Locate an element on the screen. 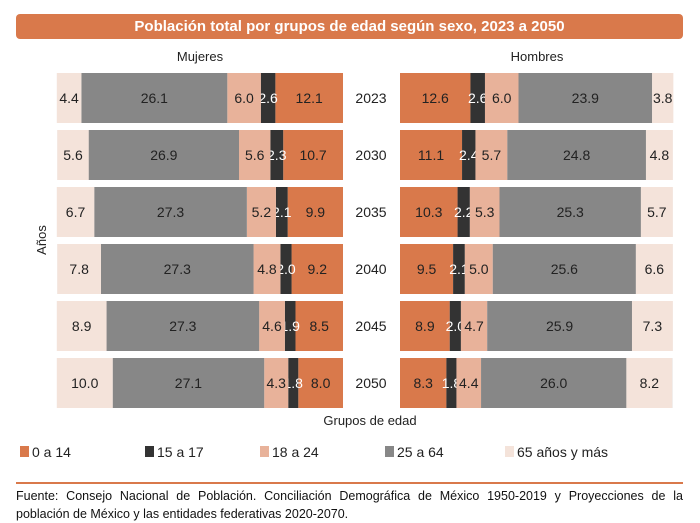 Image resolution: width=700 pixels, height=523 pixels. data-label: 26.9 is located at coordinates (163, 155).